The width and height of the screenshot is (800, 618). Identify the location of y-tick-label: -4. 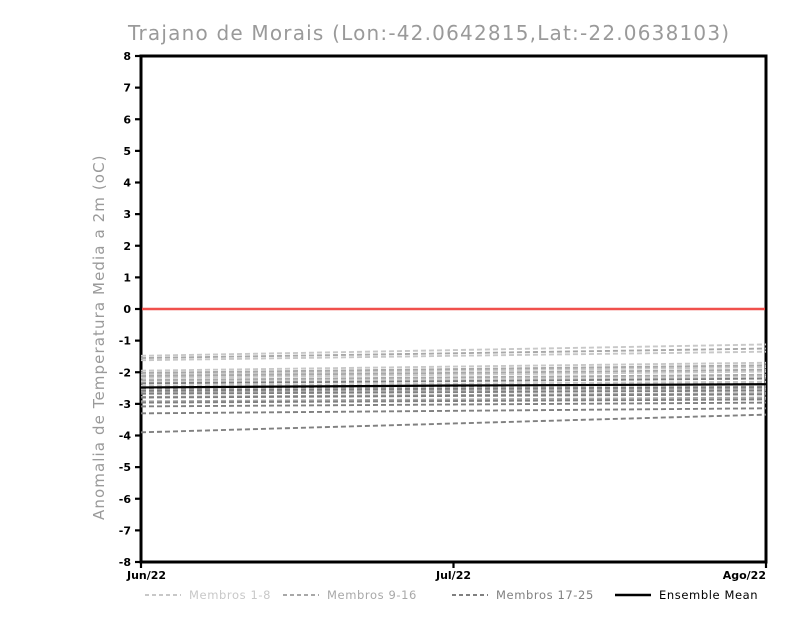
(125, 436).